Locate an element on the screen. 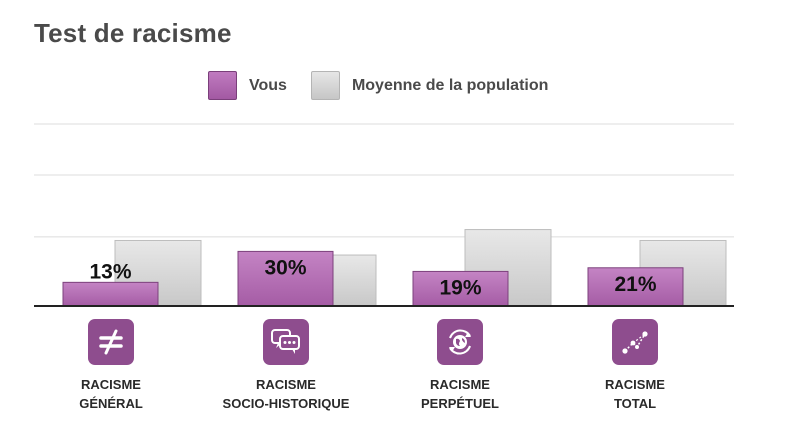  legend-swatch-average is located at coordinates (325, 85).